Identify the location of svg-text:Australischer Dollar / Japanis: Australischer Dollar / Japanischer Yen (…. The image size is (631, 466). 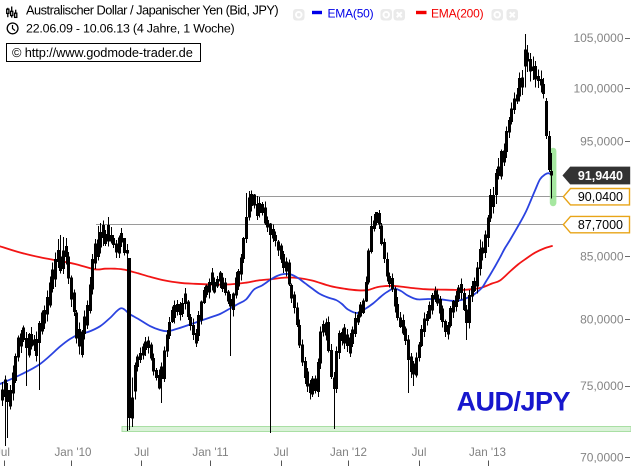
(152, 9).